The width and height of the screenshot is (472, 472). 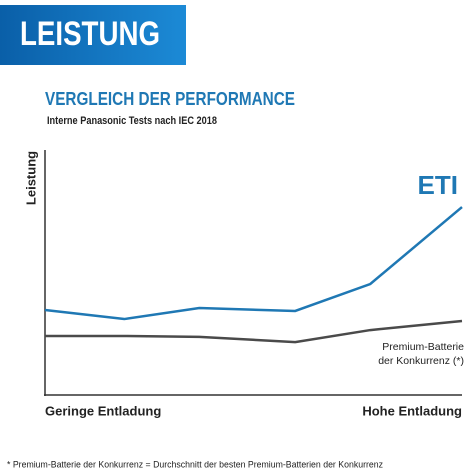 I want to click on series-label: Premium-Batterie der Konkurrenz (*), so click(x=421, y=354).